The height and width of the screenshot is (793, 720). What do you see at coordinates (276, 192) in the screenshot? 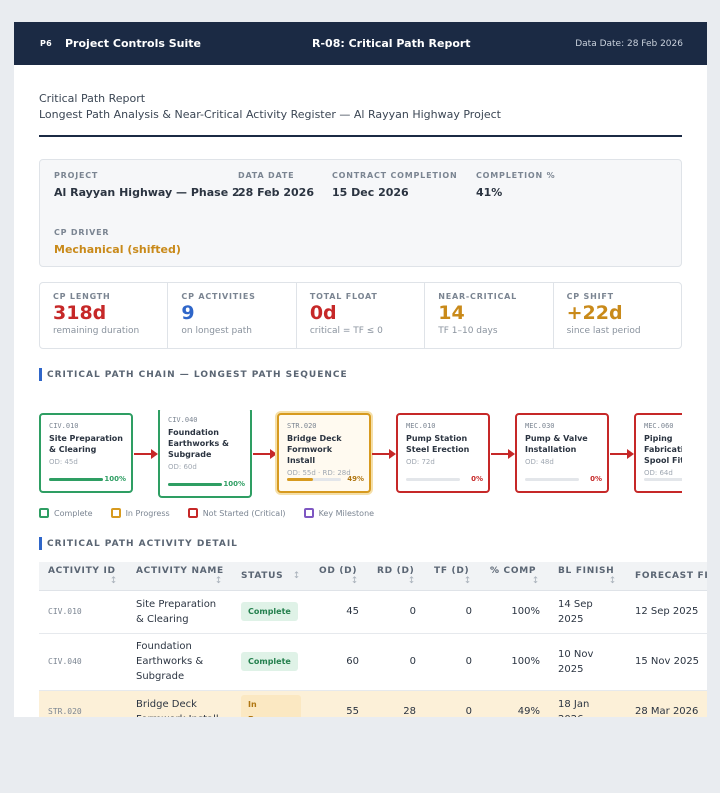
I see `data-date-value: 28 Feb 2026` at bounding box center [276, 192].